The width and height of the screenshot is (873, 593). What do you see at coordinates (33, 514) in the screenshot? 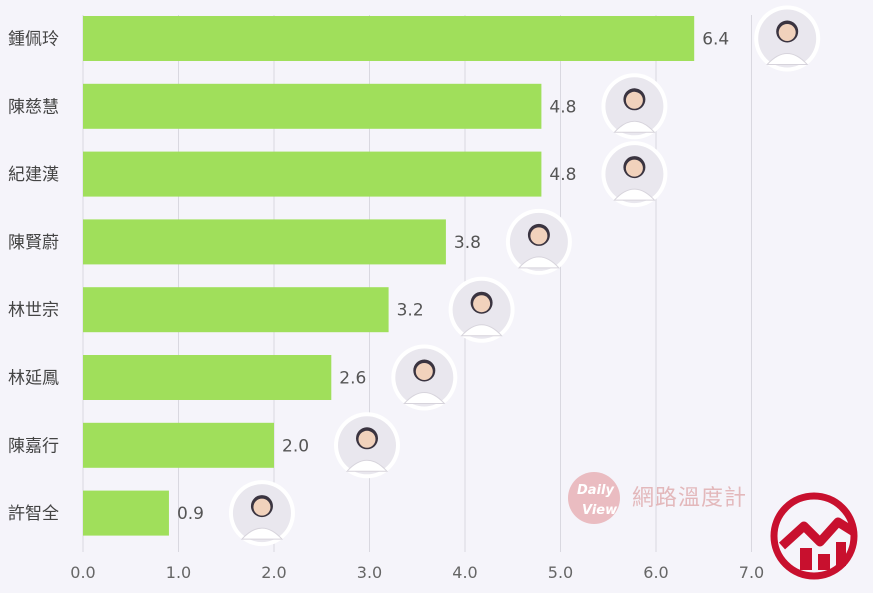
I see `category-label: 許智全` at bounding box center [33, 514].